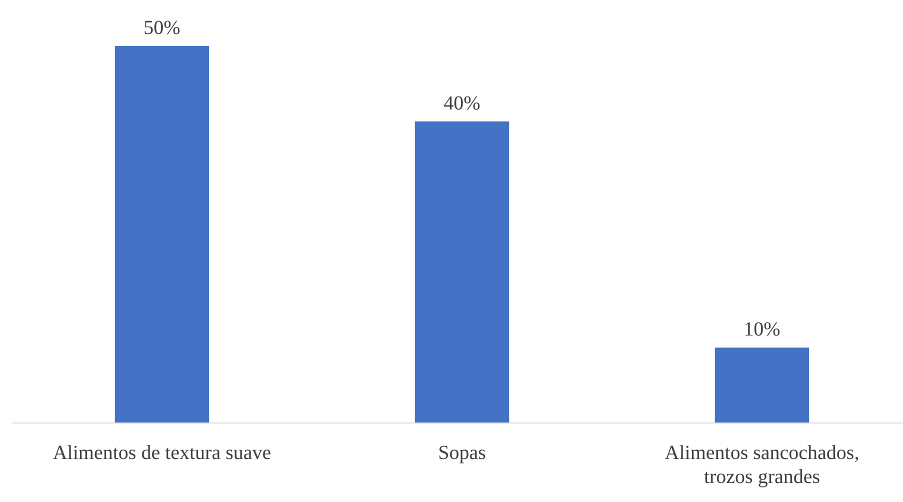  Describe the element at coordinates (462, 103) in the screenshot. I see `data-label: 40%` at that location.